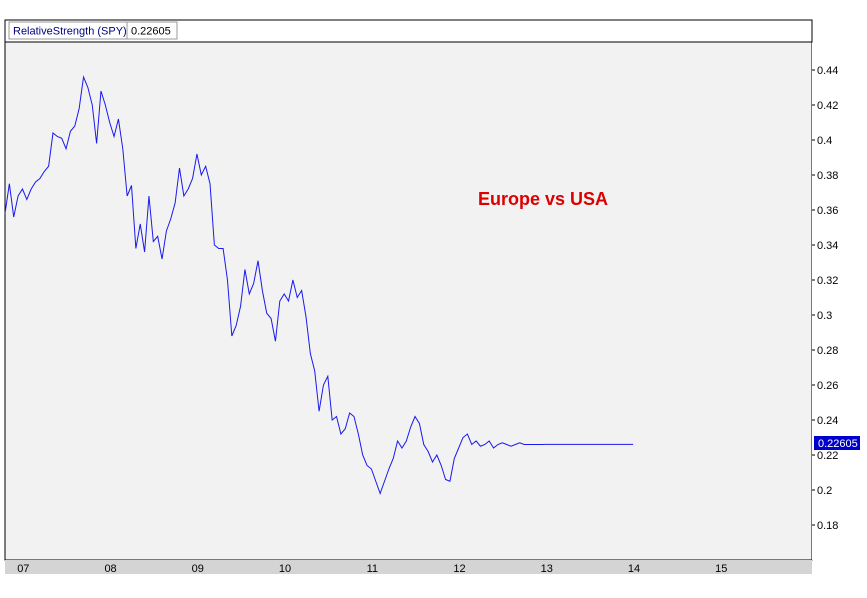  I want to click on chart-annotation: Europe vs USA, so click(543, 199).